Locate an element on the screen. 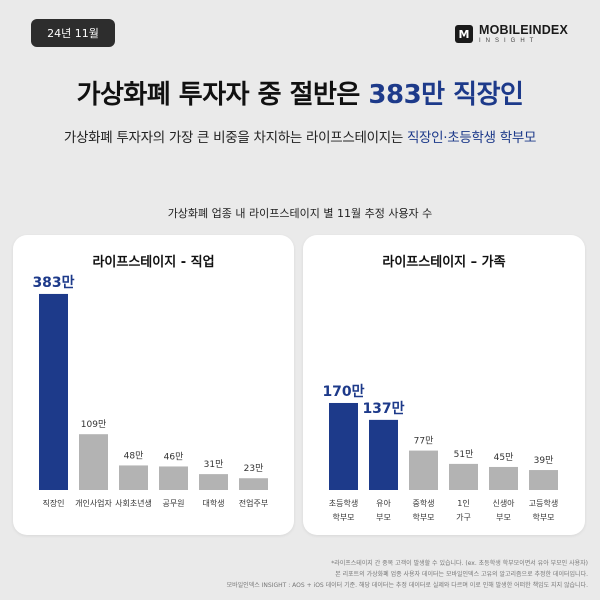  value-label-1-2: 77만 is located at coordinates (424, 441).